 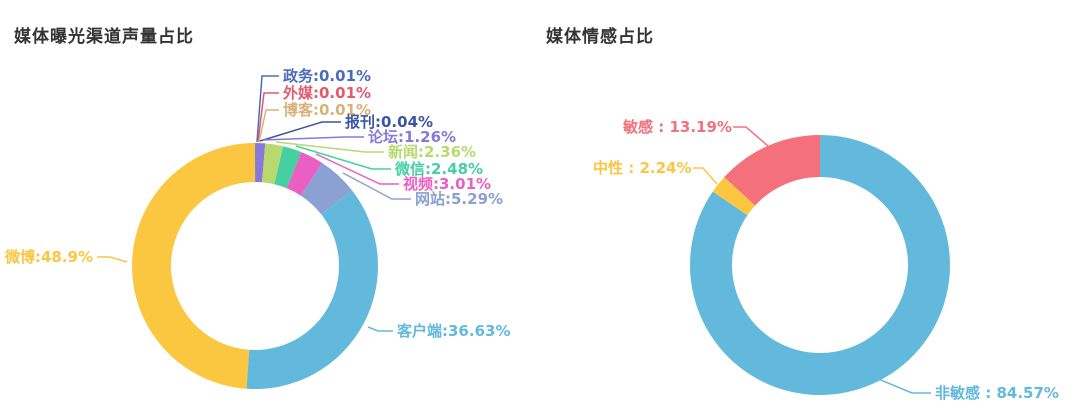 What do you see at coordinates (300, 131) in the screenshot?
I see `label-line-报刊` at bounding box center [300, 131].